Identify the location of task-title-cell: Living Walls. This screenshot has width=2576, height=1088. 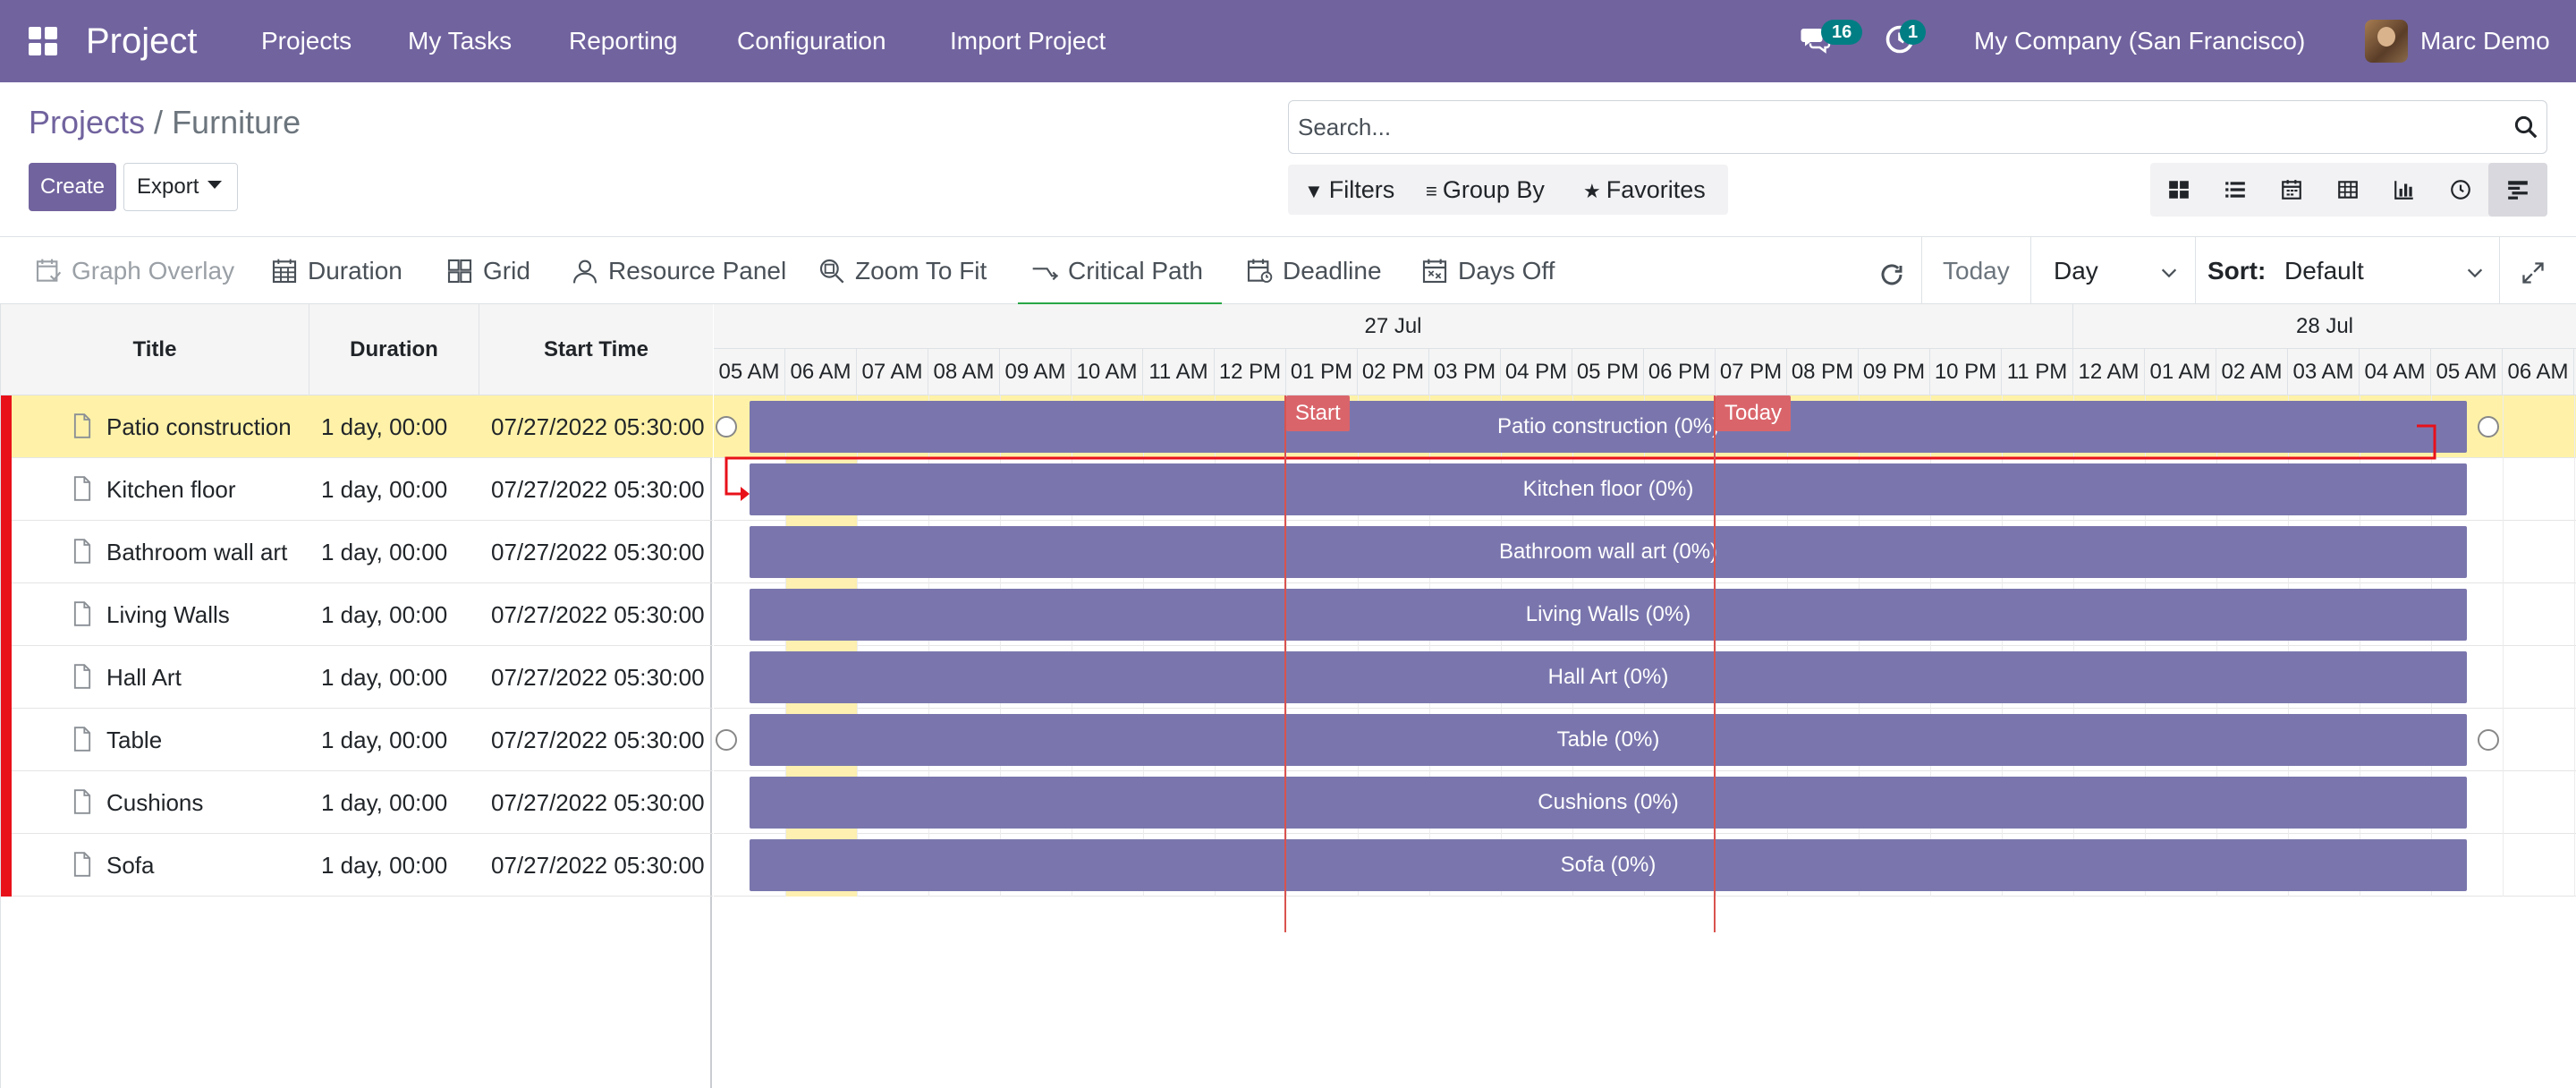
(168, 614).